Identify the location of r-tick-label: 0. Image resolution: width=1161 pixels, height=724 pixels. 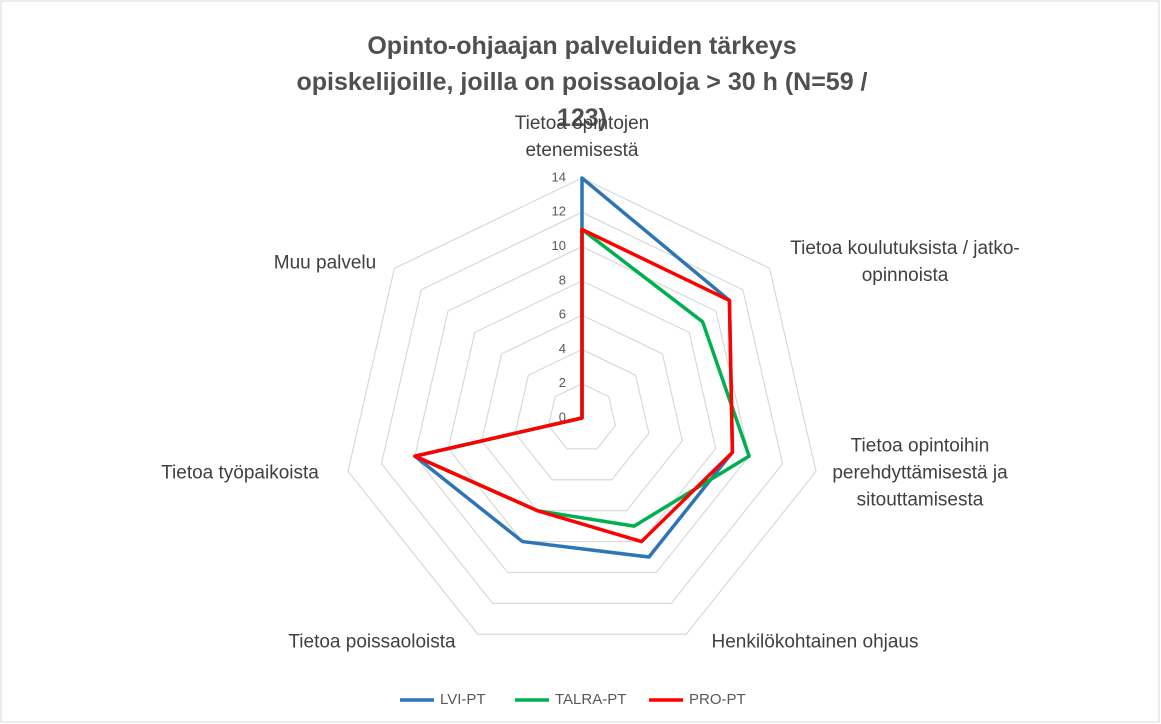
(562, 416).